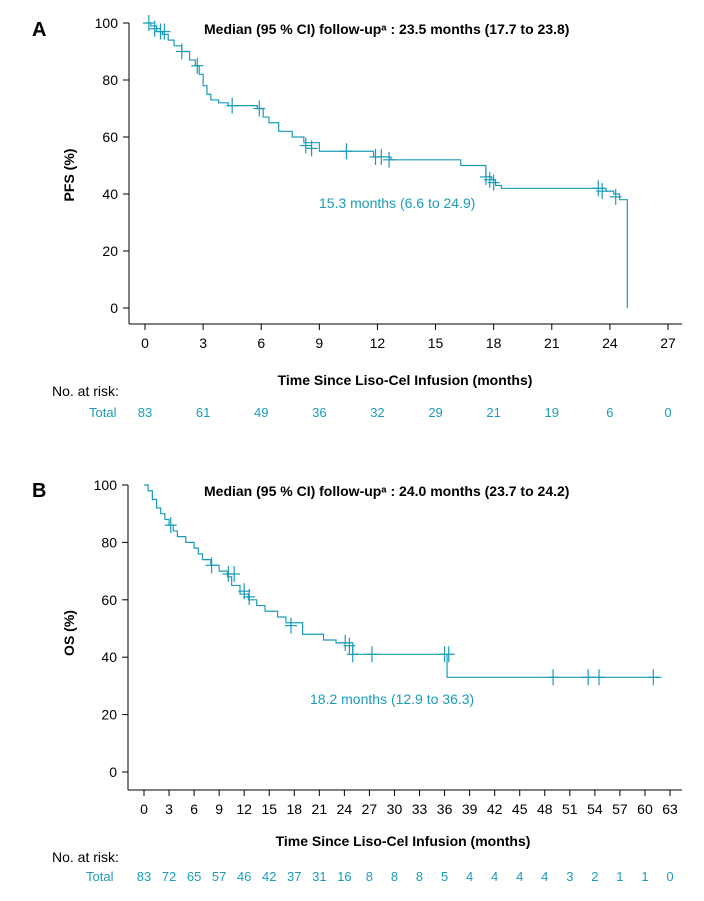 This screenshot has width=704, height=901. I want to click on panel-b-risk-value: 37, so click(294, 876).